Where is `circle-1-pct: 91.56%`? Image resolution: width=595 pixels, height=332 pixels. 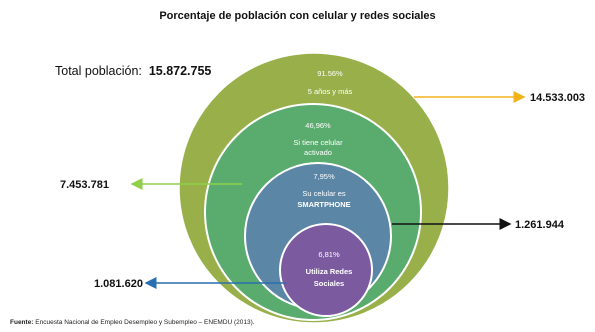 circle-1-pct: 91.56% is located at coordinates (330, 73).